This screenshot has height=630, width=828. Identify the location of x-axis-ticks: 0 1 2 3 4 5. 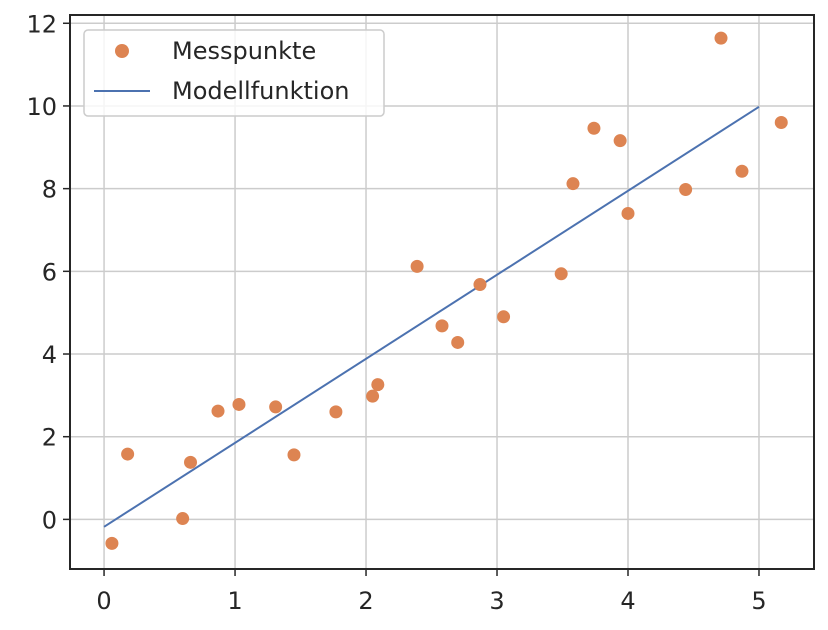
(431, 592).